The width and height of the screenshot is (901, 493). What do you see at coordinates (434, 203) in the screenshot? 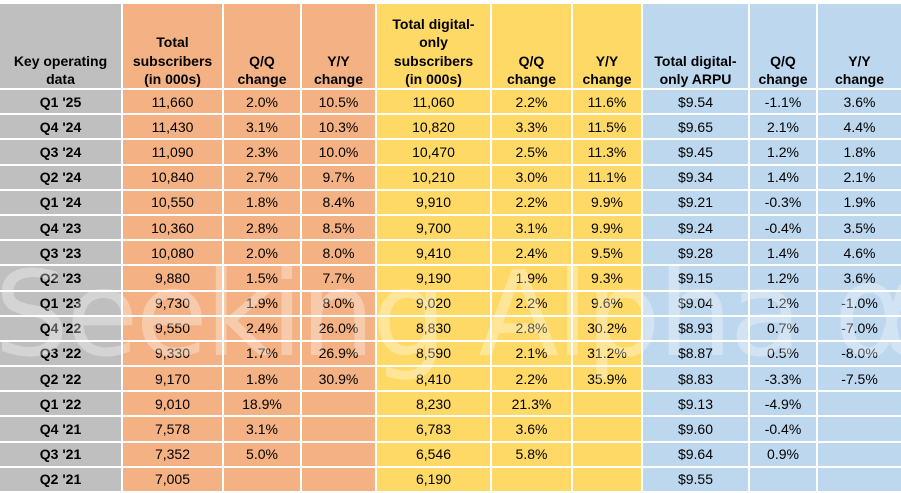
I see `cell: 9,910` at bounding box center [434, 203].